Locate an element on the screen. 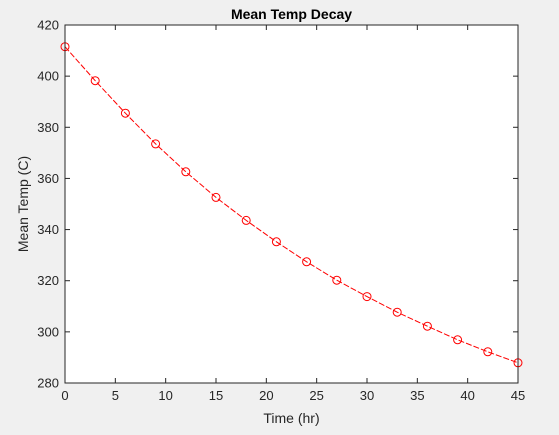 The height and width of the screenshot is (435, 559). x-tick-label: 0 is located at coordinates (64, 395).